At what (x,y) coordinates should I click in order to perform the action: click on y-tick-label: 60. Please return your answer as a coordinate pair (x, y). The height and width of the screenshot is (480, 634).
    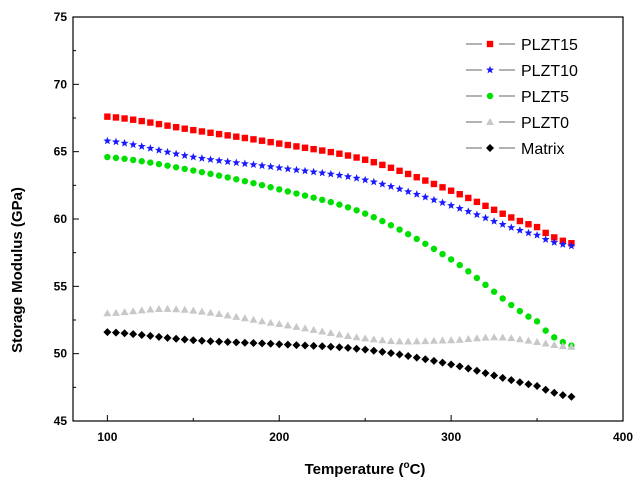
    Looking at the image, I should click on (61, 219).